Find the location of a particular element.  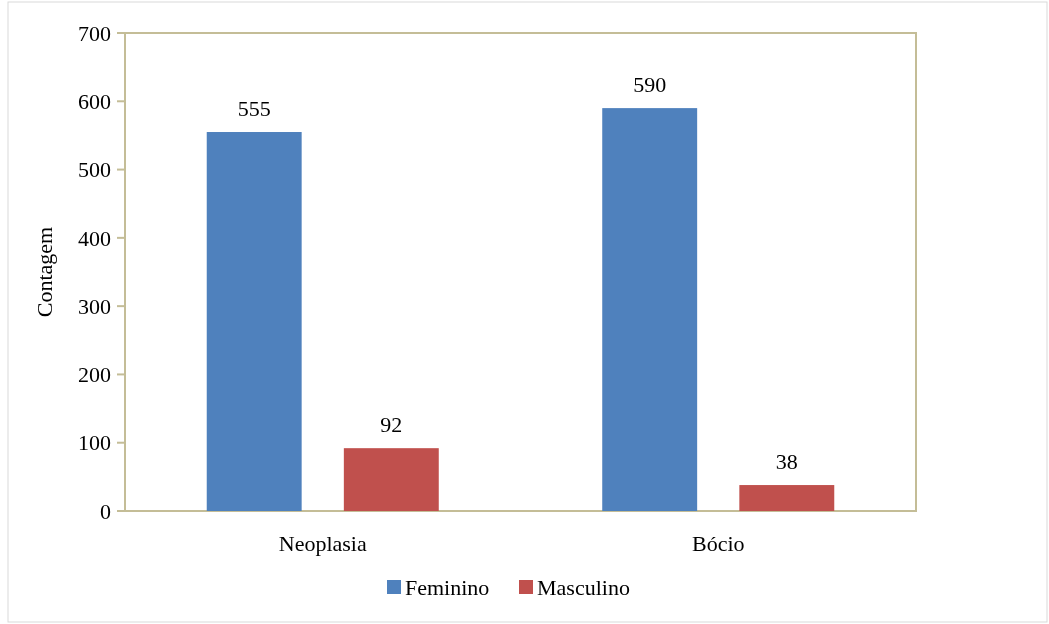

y-tick-label: 300 is located at coordinates (94, 306).